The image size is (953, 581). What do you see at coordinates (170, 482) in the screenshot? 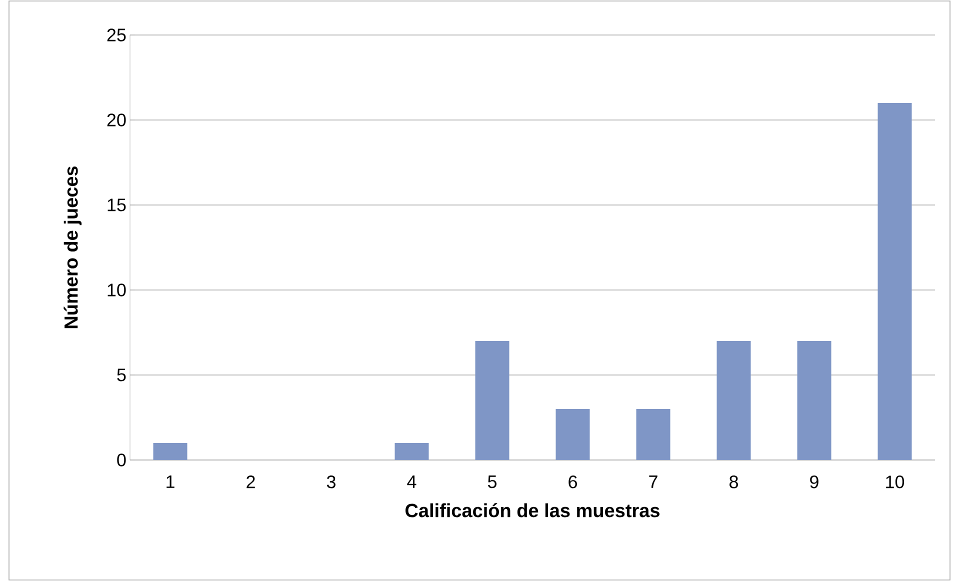
I see `x-tick-label: 1` at bounding box center [170, 482].